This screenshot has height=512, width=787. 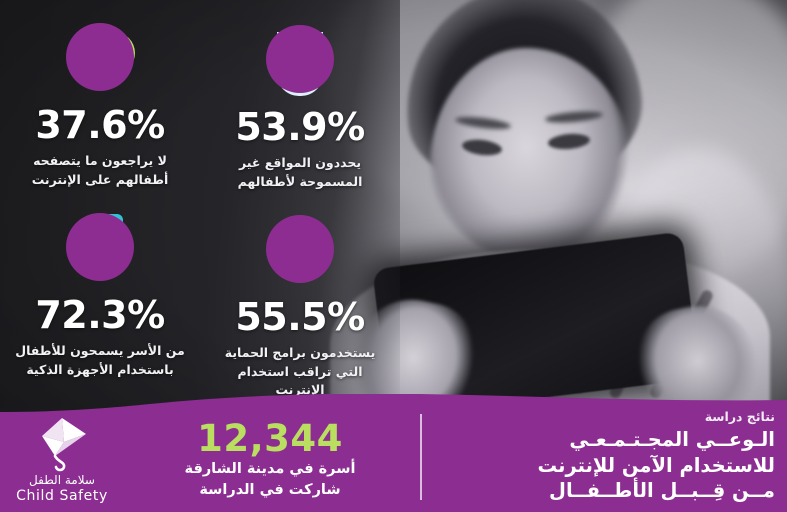 What do you see at coordinates (62, 480) in the screenshot?
I see `logo-arabic-name: سلامة الطفل` at bounding box center [62, 480].